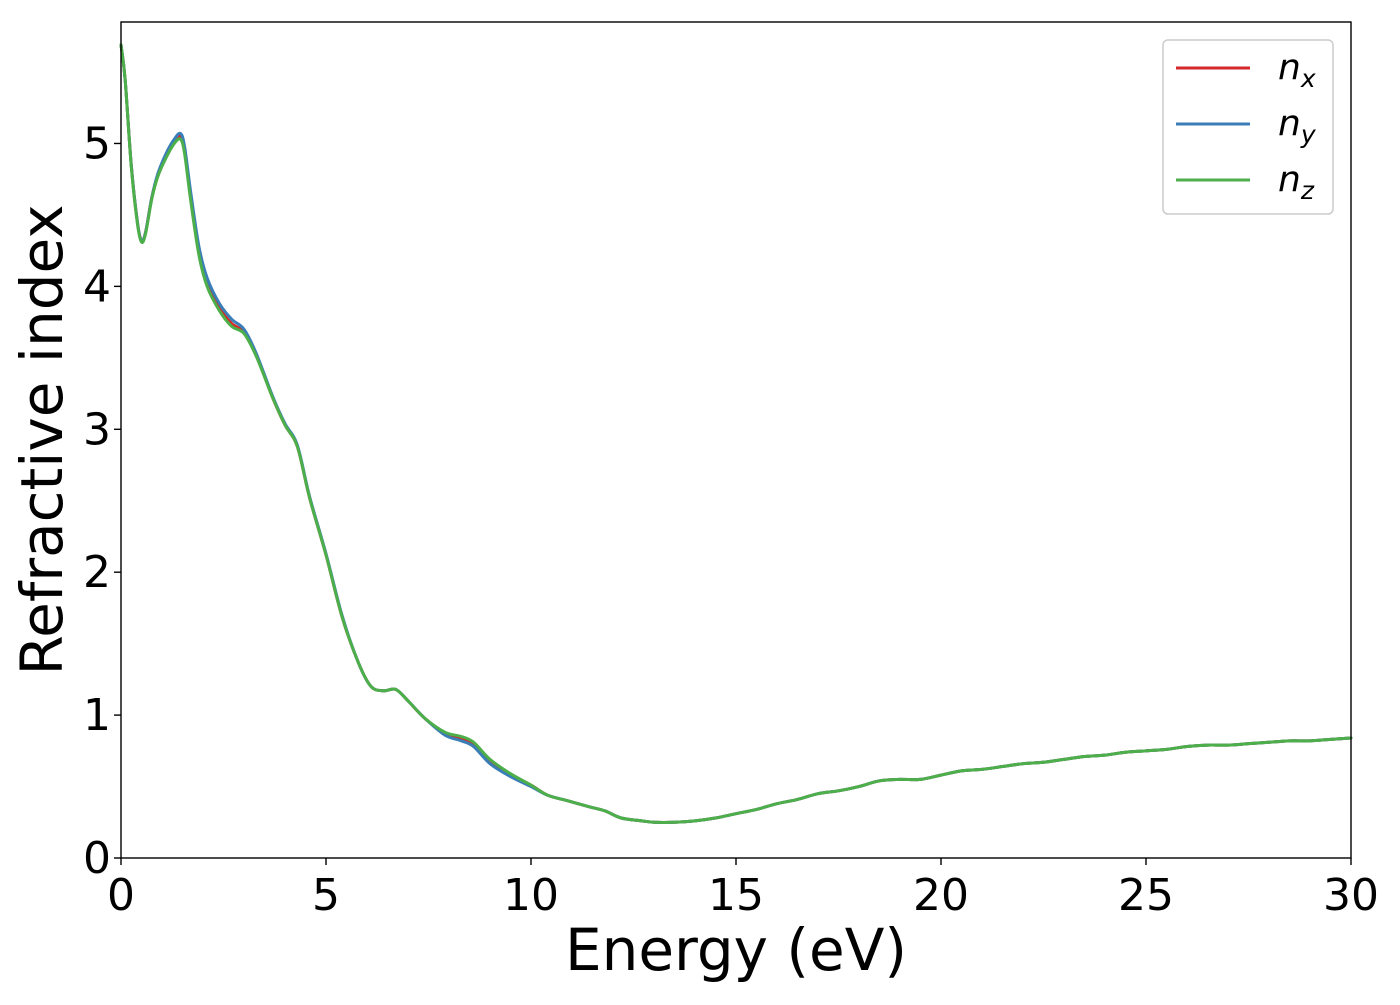  What do you see at coordinates (102, 501) in the screenshot?
I see `y-axis-ticks: 0 1 2 3 4 5` at bounding box center [102, 501].